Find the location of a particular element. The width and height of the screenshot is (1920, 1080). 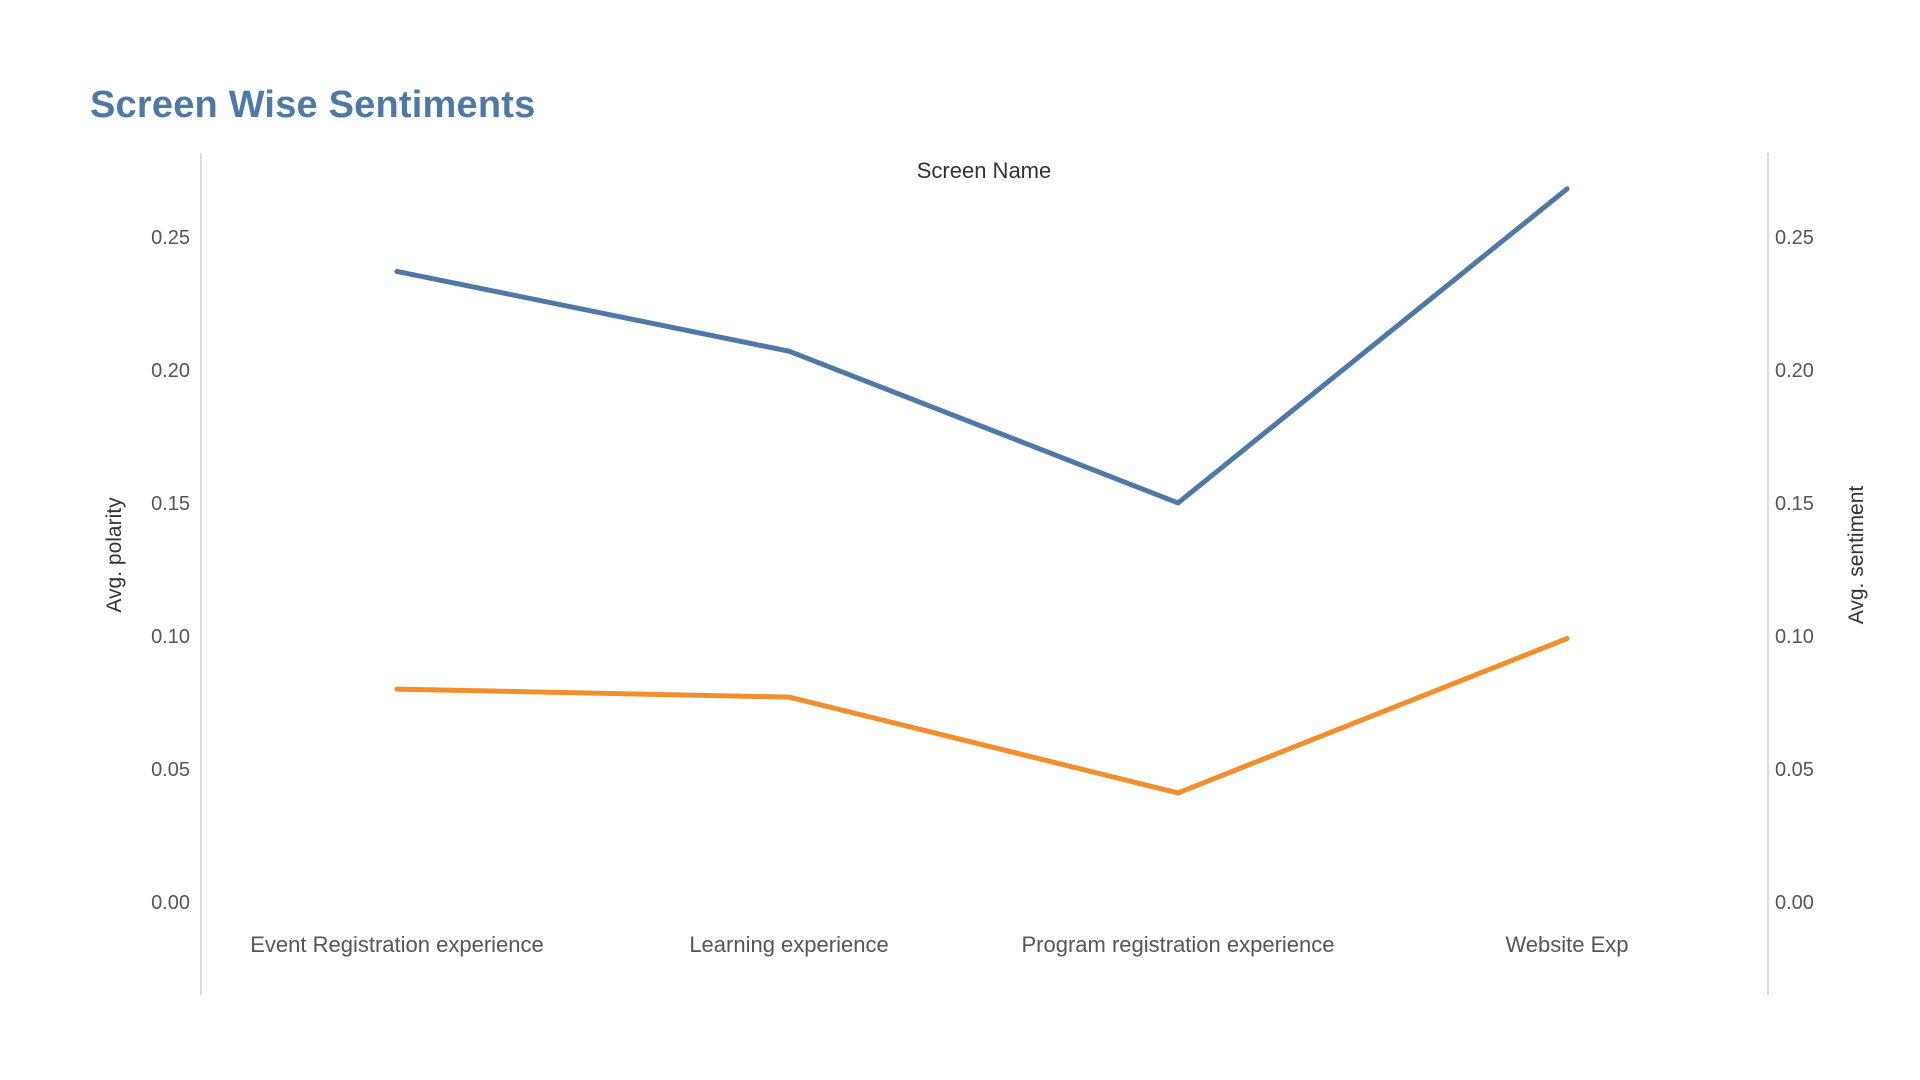

right-tick-label: 0.25 is located at coordinates (1794, 238).